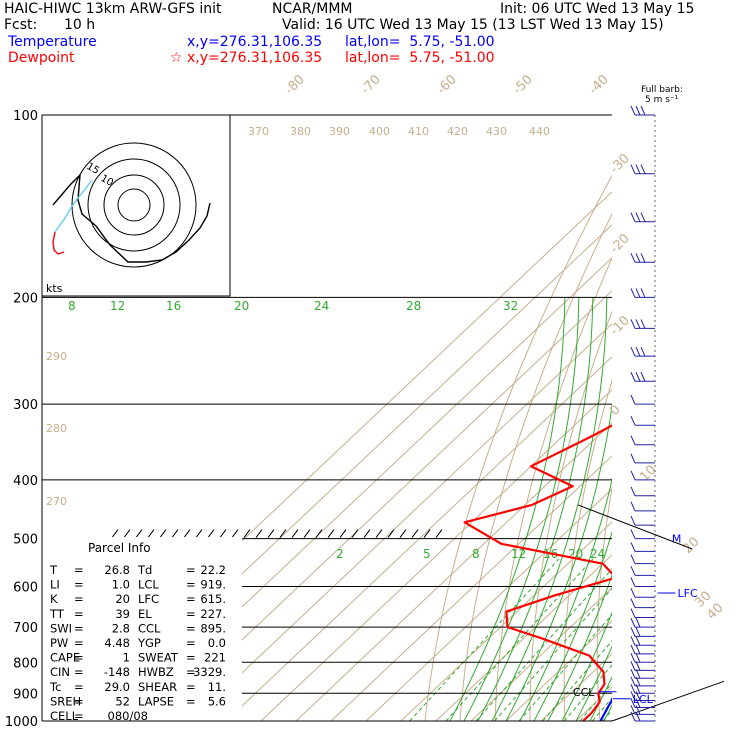 This screenshot has height=744, width=740. I want to click on parcel-value: 227., so click(213, 614).